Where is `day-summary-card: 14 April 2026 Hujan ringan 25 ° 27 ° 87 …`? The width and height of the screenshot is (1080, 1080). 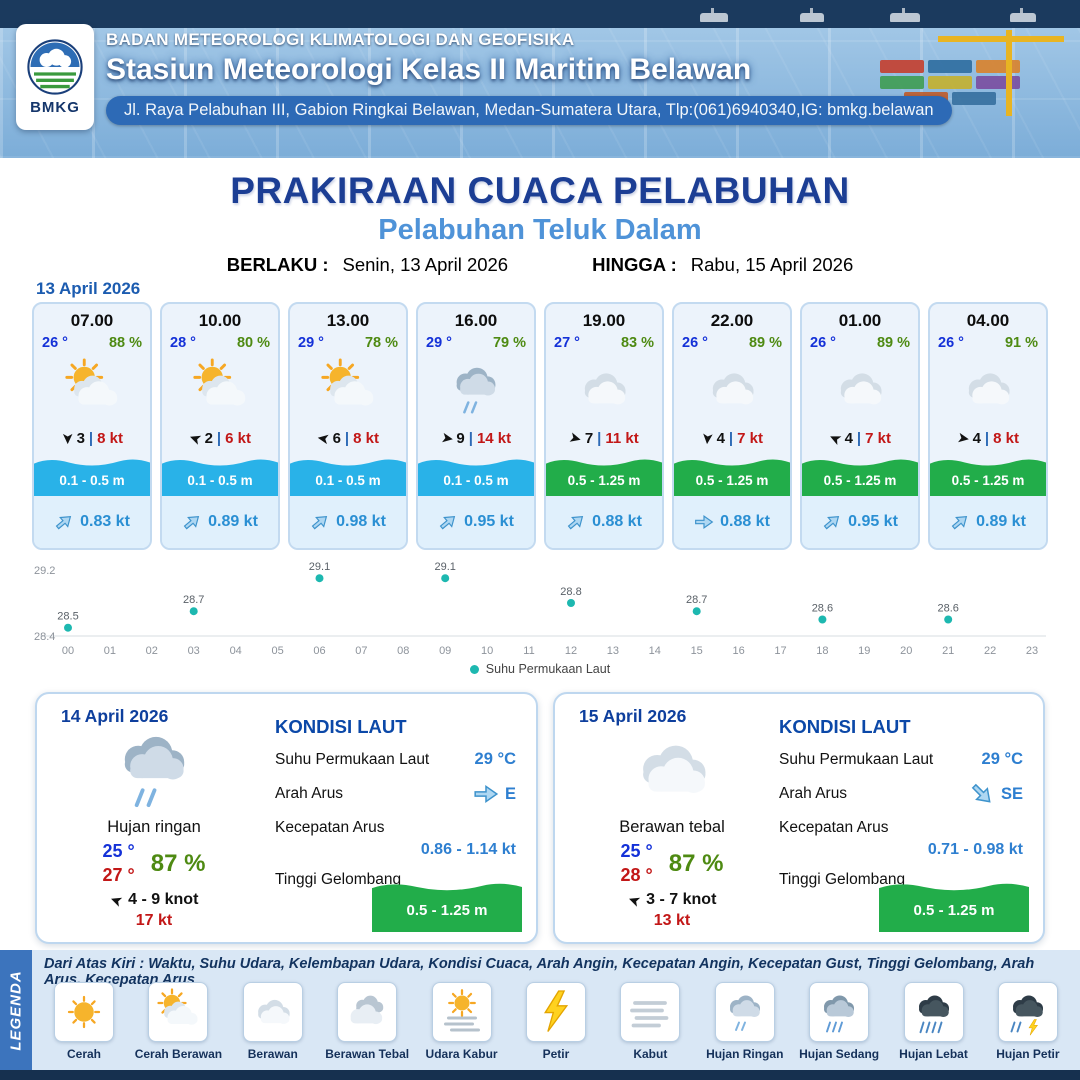
day-summary-card: 14 April 2026 Hujan ringan 25 ° 27 ° 87 … is located at coordinates (286, 818).